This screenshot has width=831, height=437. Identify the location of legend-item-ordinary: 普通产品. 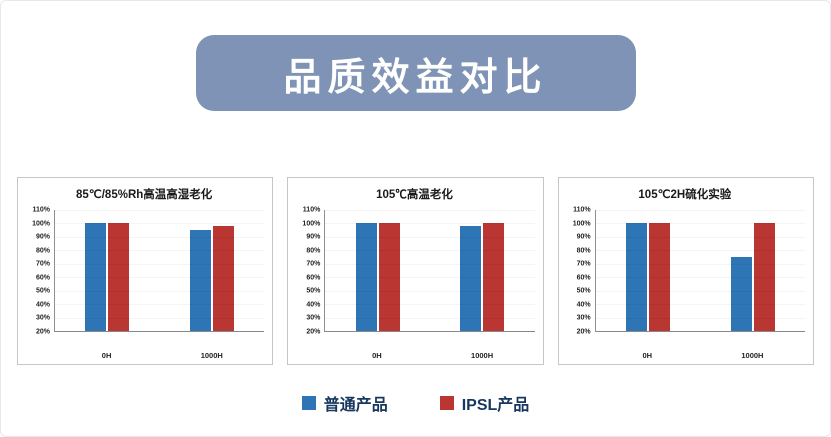
(344, 403).